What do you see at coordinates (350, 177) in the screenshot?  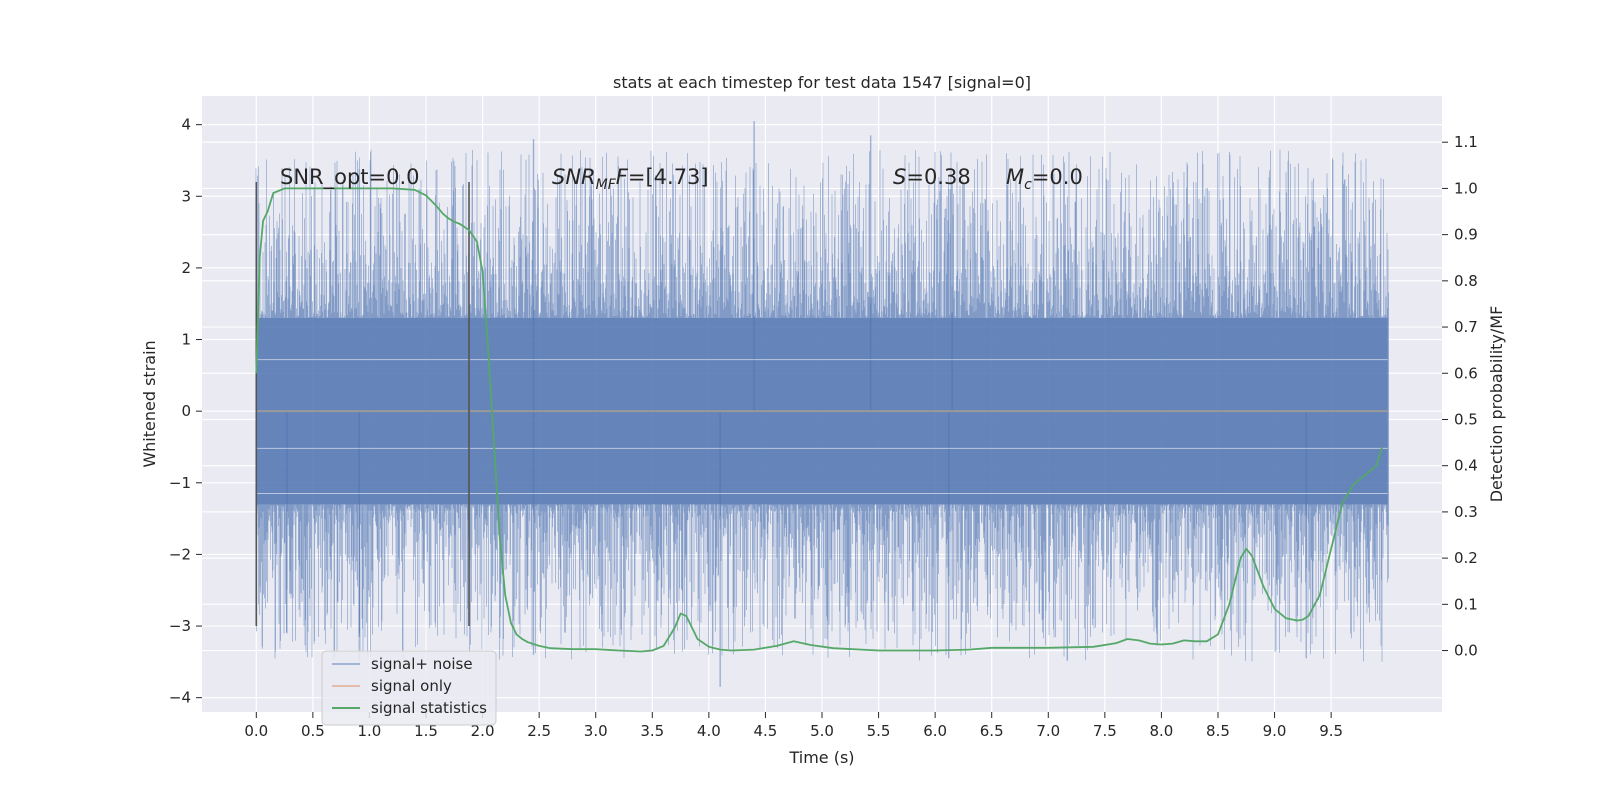 I see `annotation-snr-opt: SNR_opt=0.0` at bounding box center [350, 177].